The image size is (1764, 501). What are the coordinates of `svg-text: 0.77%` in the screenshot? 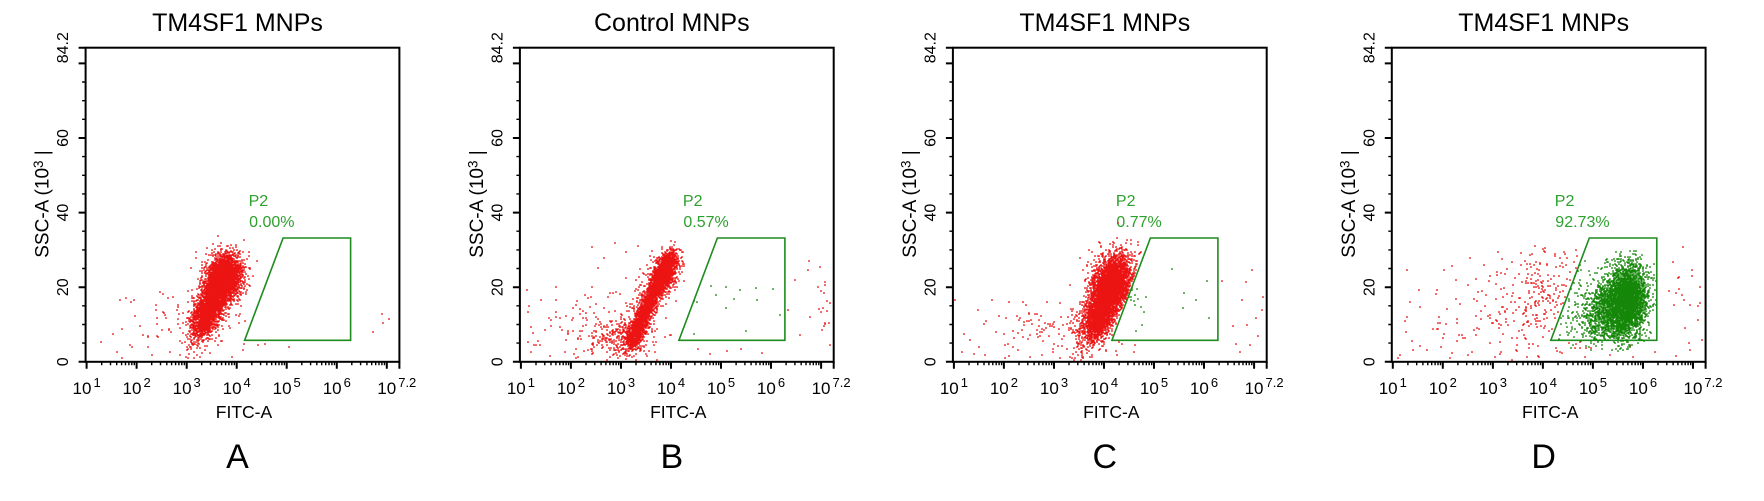 It's located at (1138, 222).